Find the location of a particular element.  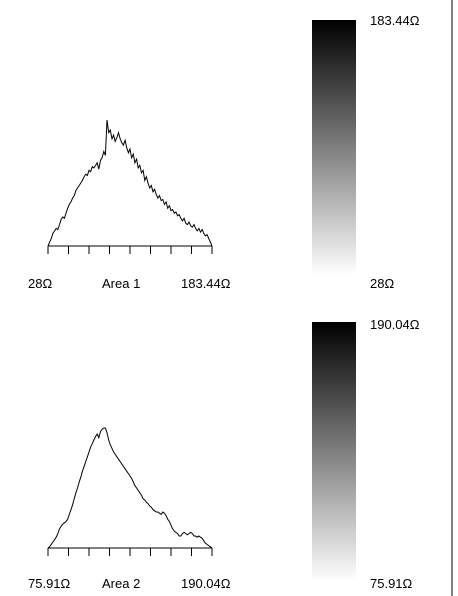

colorbar-min-label-1: 28Ω is located at coordinates (382, 283).